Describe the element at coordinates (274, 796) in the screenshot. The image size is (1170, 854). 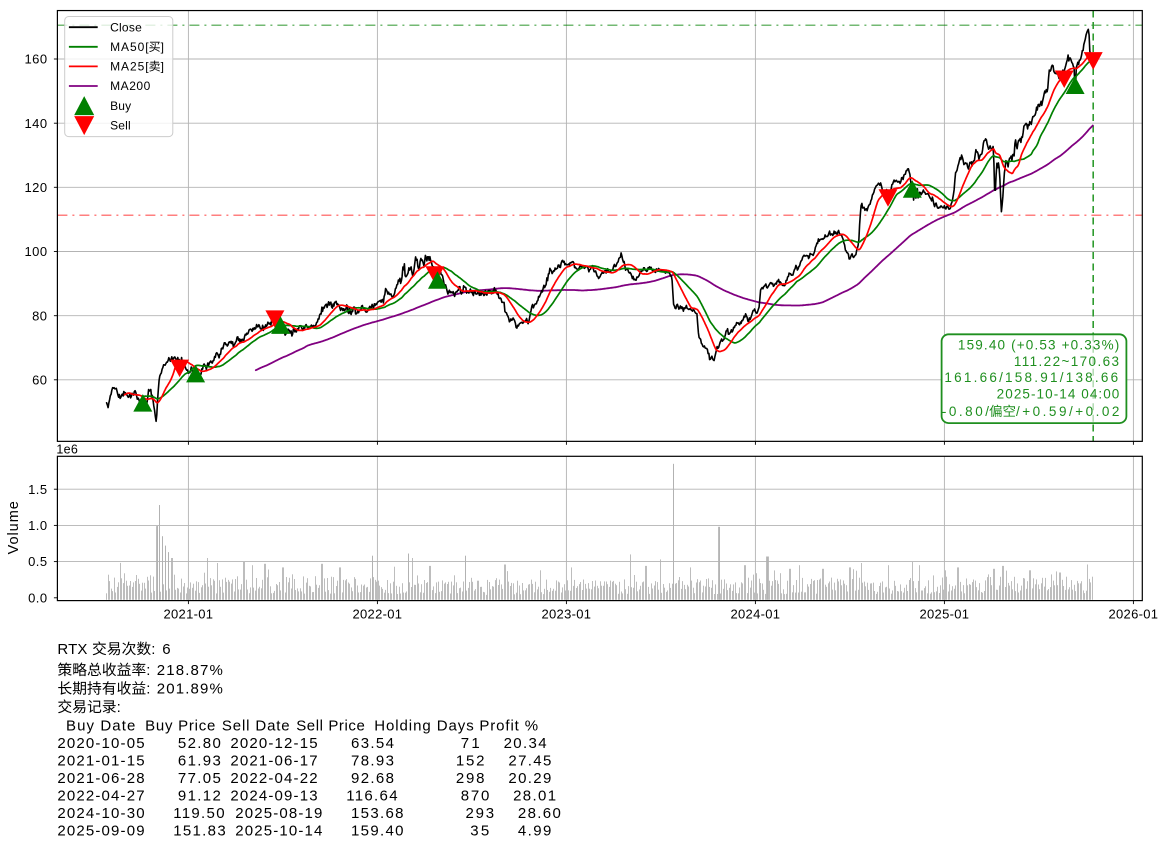
I see `svg-text: 2024-09-13` at that location.